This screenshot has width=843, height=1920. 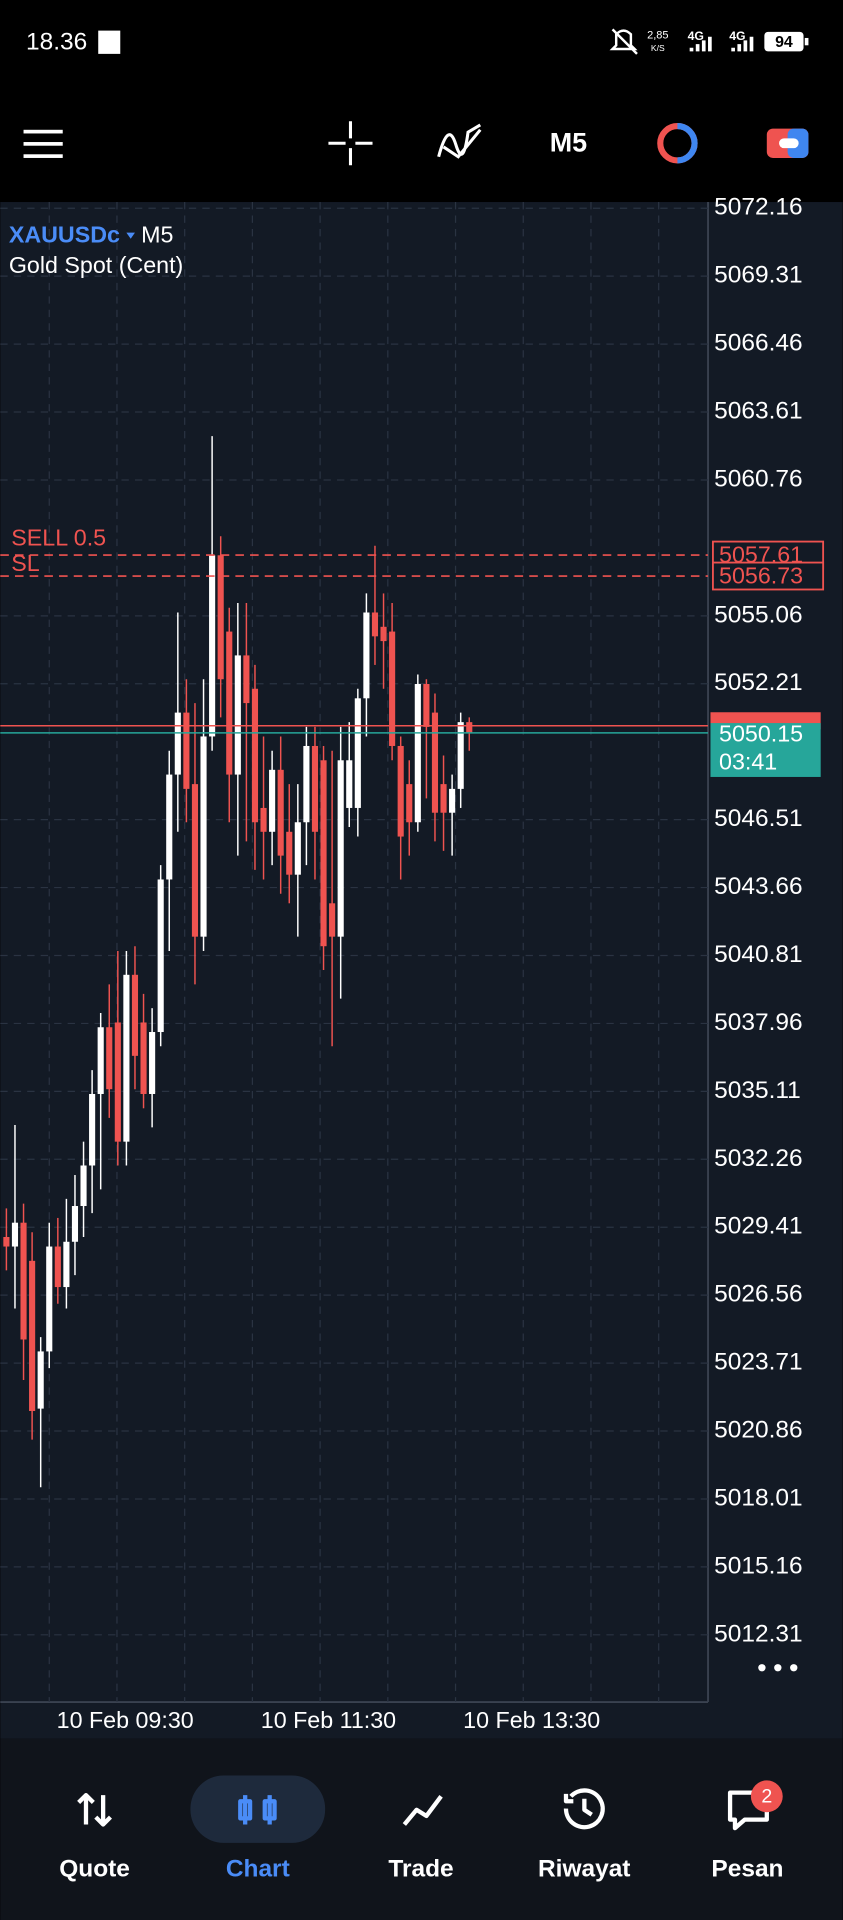 What do you see at coordinates (109, 42) in the screenshot?
I see `notification-icon` at bounding box center [109, 42].